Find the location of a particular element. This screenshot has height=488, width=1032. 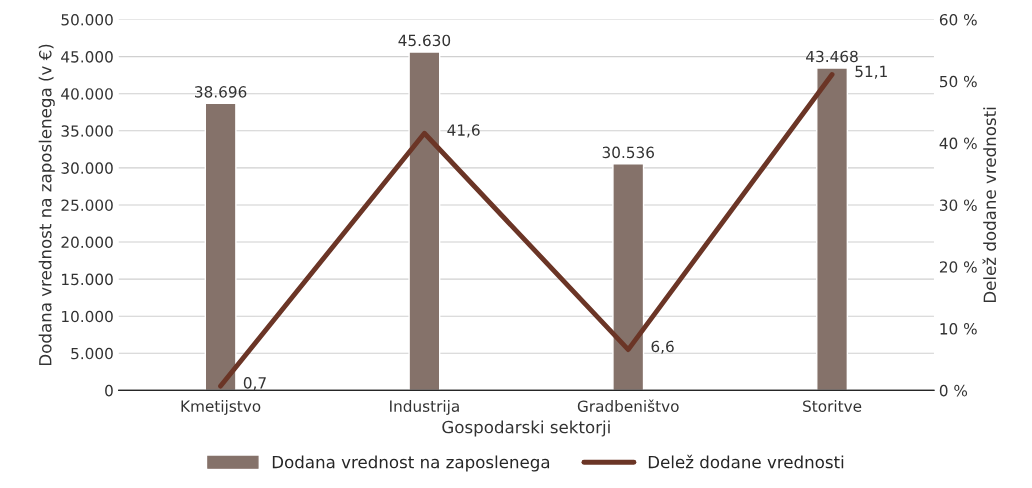

y-tick-label: 30.000 is located at coordinates (87, 168).